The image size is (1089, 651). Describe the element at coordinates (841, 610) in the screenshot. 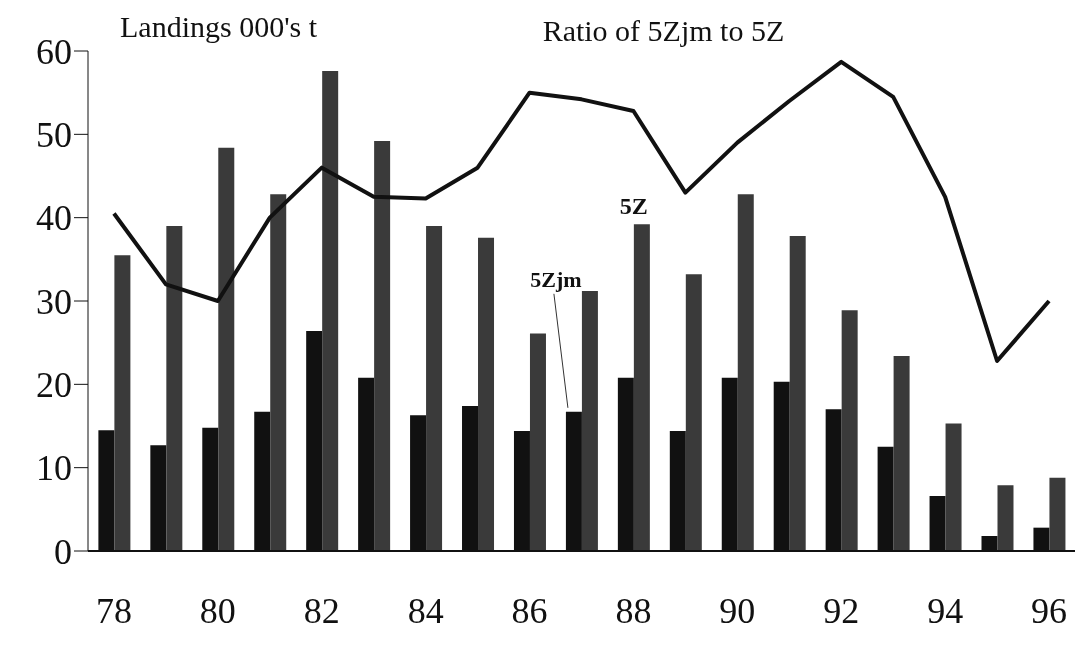

I see `x-tick-label: 92` at that location.